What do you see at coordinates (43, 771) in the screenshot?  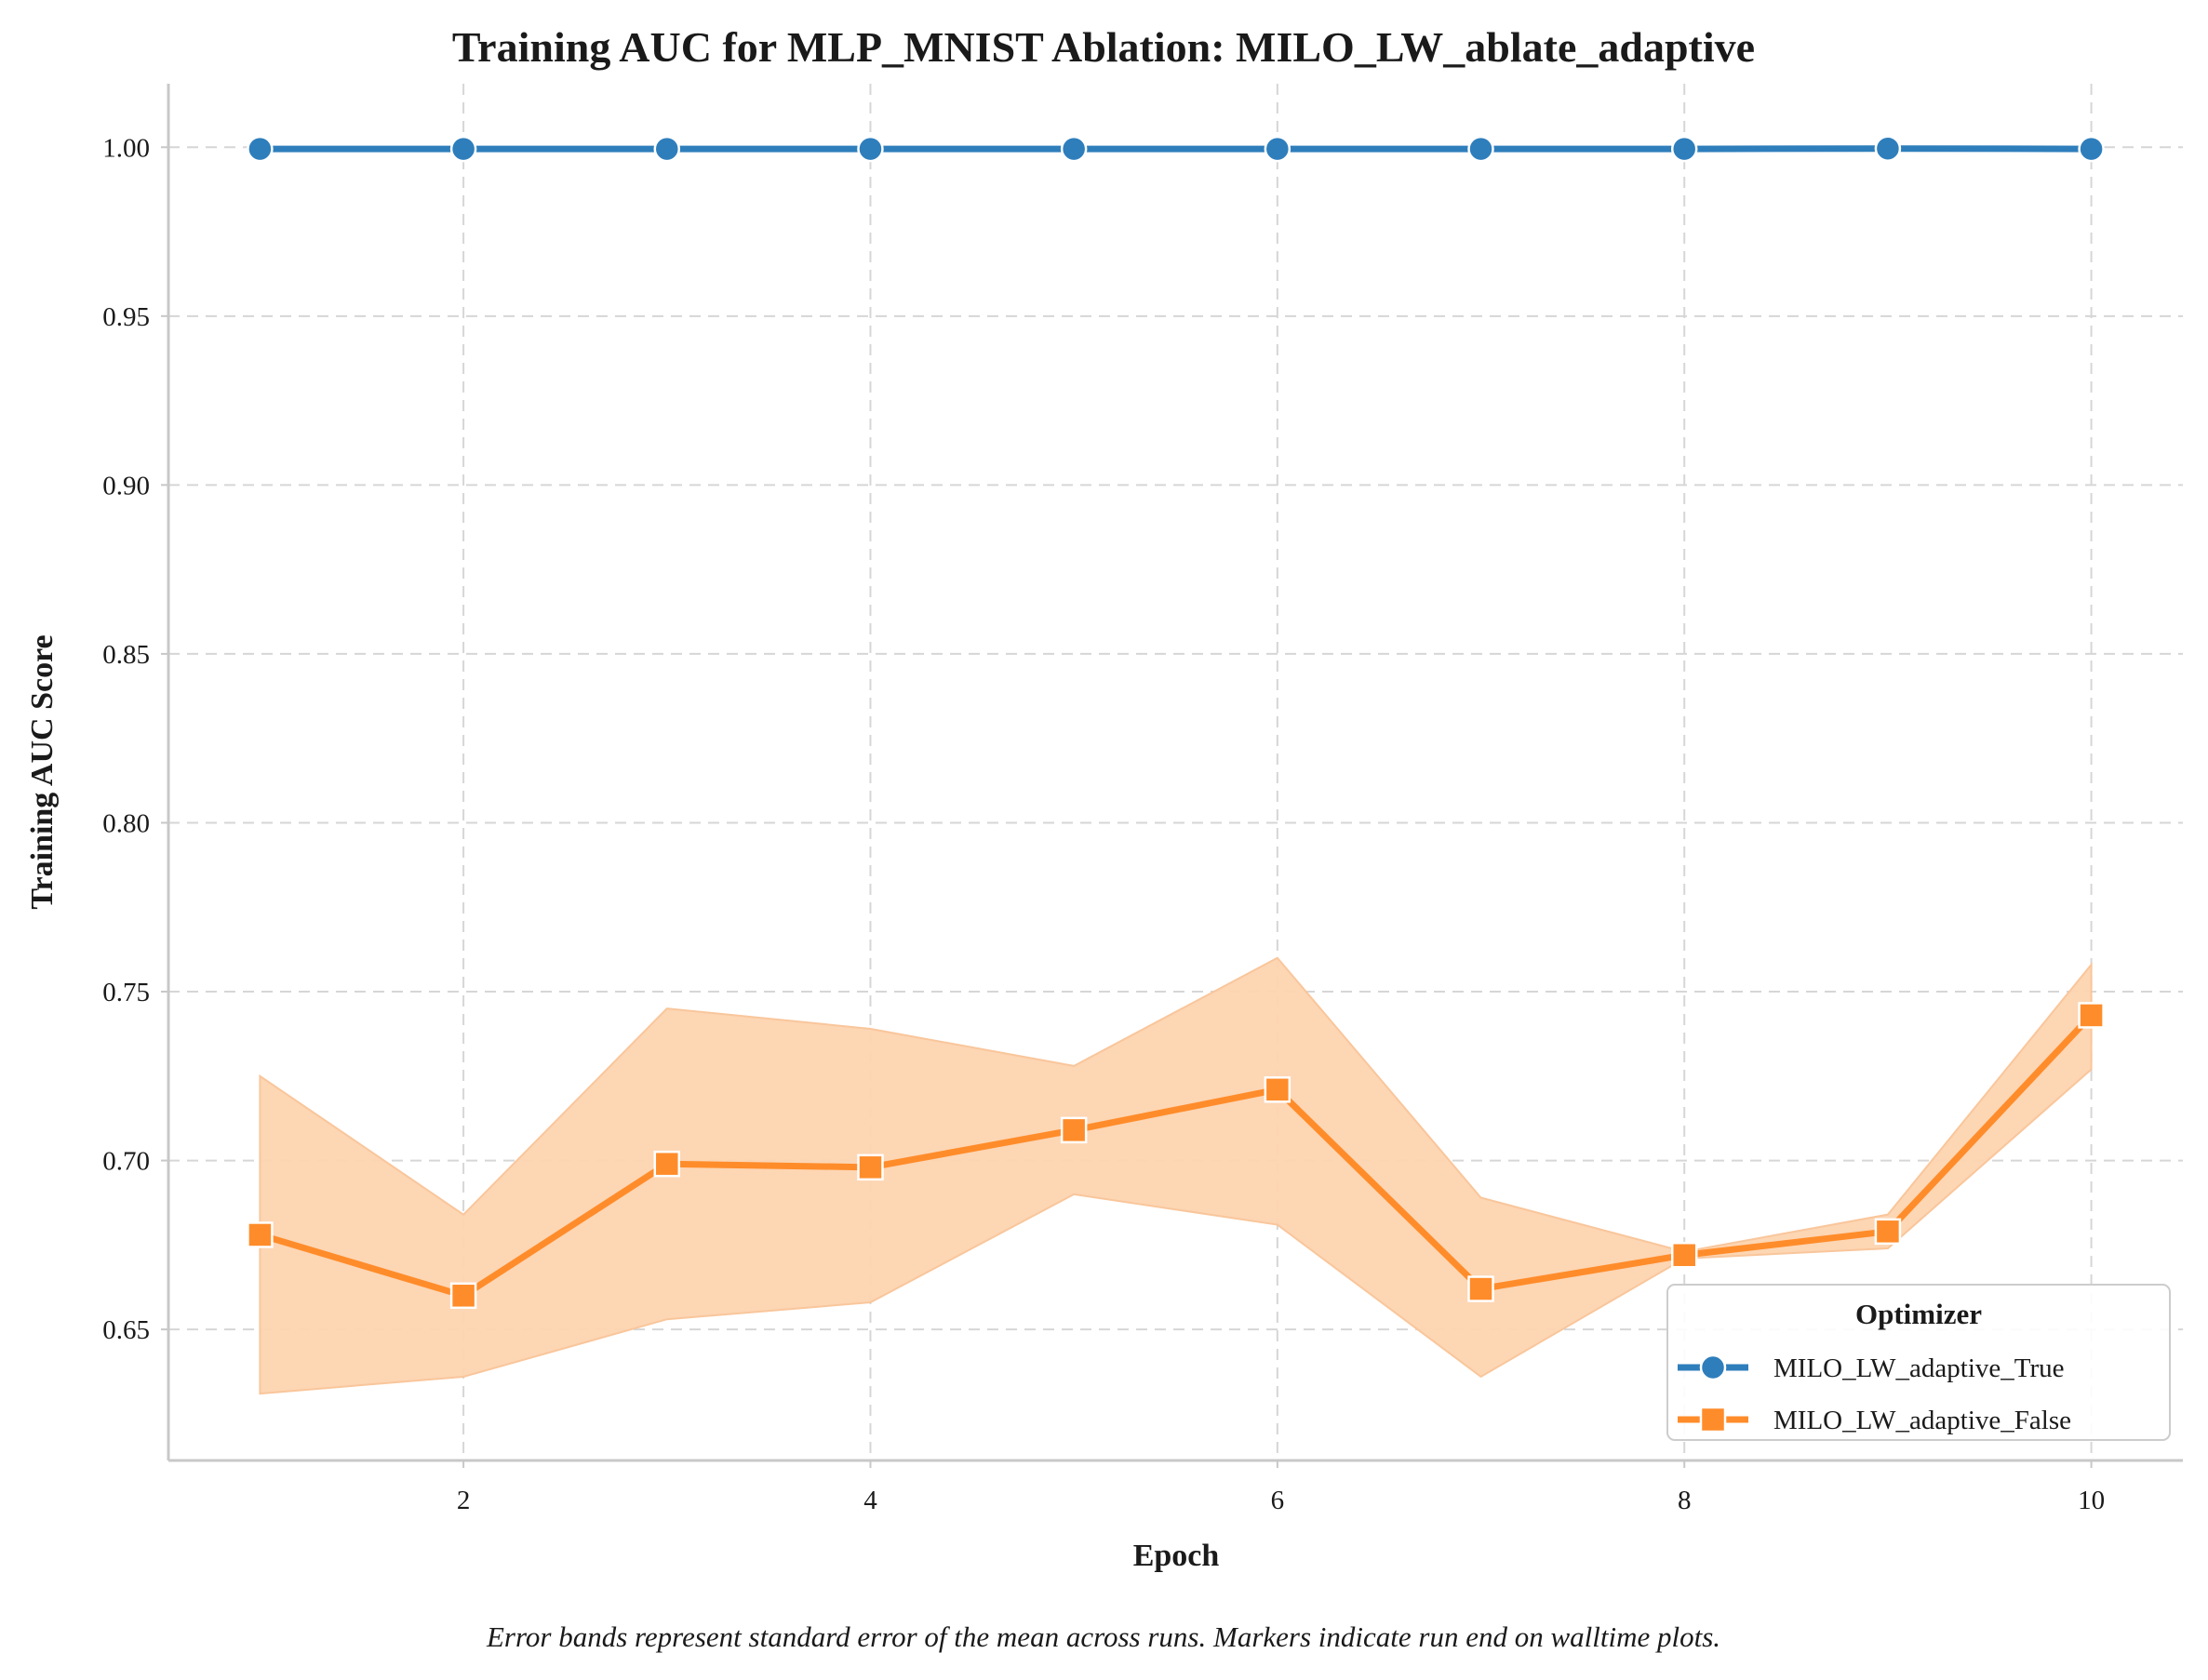 I see `y-axis-label: Training AUC Score` at bounding box center [43, 771].